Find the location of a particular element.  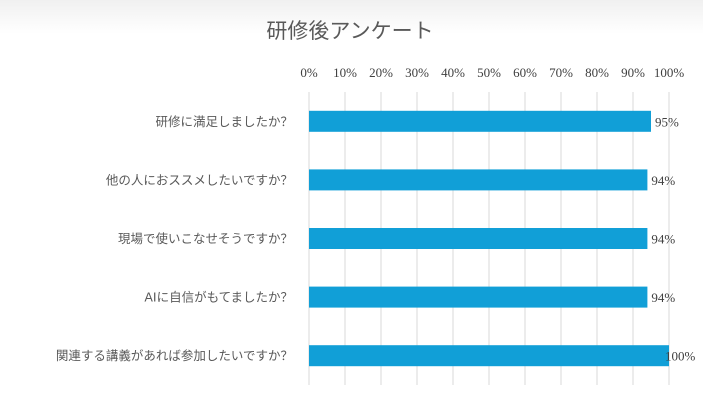

category-label: 現場で使いこなせそうですか？ is located at coordinates (205, 238).